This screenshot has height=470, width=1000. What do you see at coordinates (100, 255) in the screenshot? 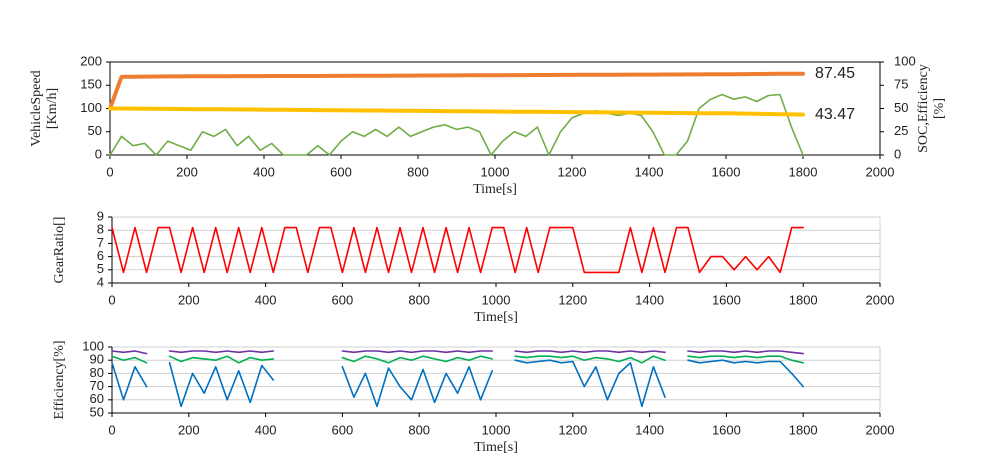
I see `y-tick-label: 6` at bounding box center [100, 255].